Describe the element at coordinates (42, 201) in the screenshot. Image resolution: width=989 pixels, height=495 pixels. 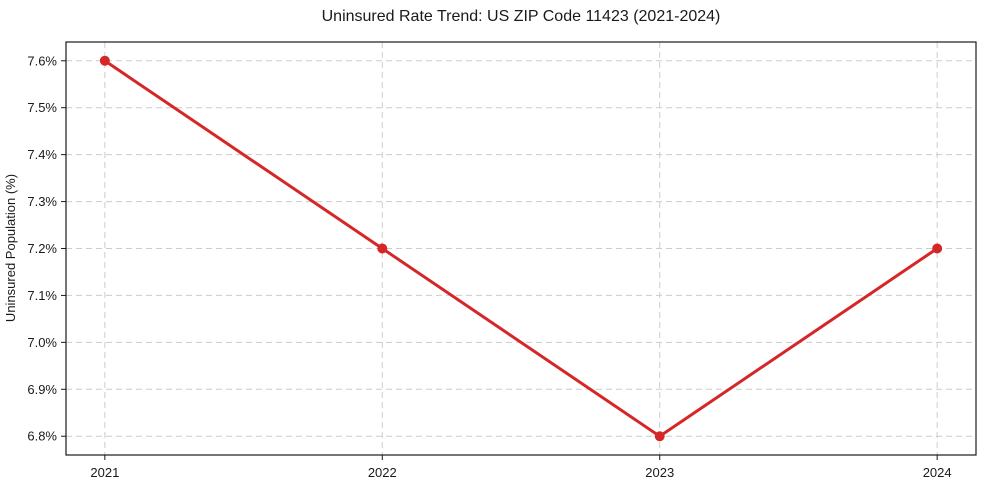
I see `y-tick-label: 7.3%` at that location.